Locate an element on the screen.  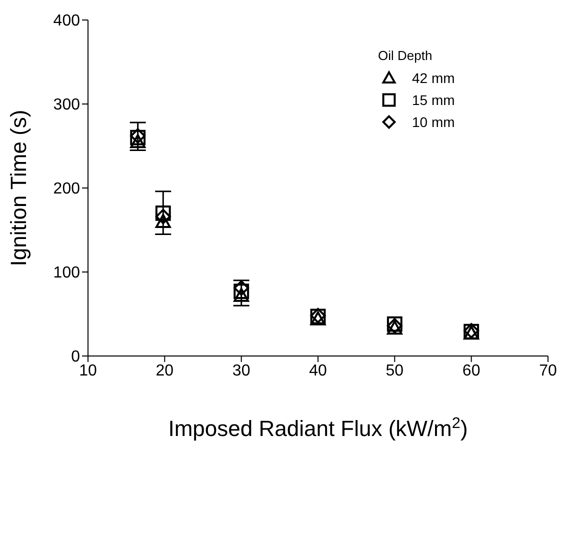
y-tick-label: 100 is located at coordinates (66, 273).